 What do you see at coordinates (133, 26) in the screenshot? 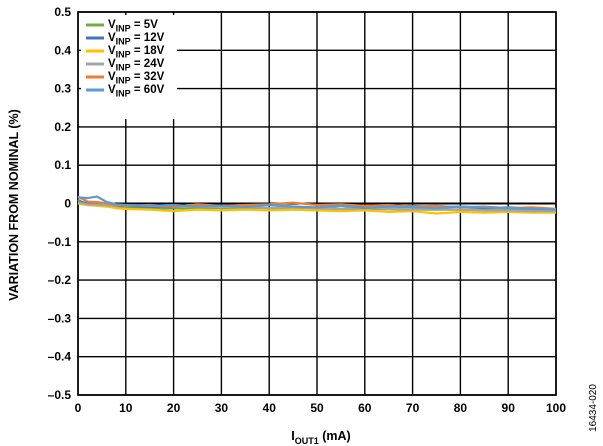
I see `legend-label: VINP = 5V` at bounding box center [133, 26].